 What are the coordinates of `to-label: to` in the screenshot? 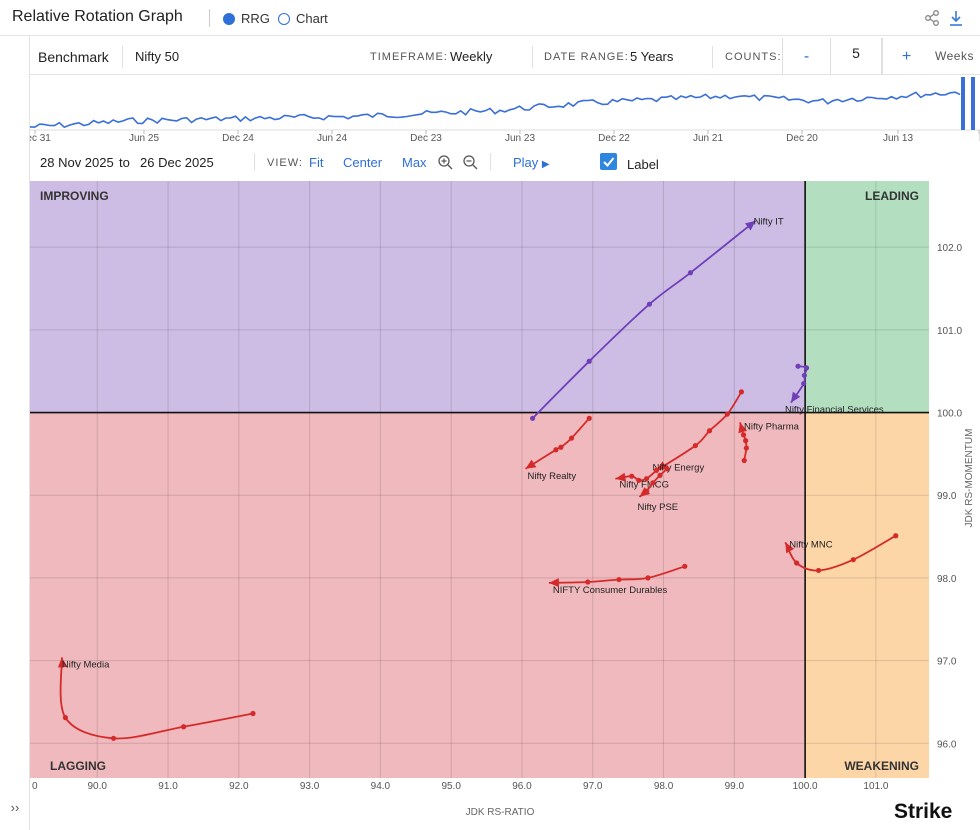 It's located at (124, 162).